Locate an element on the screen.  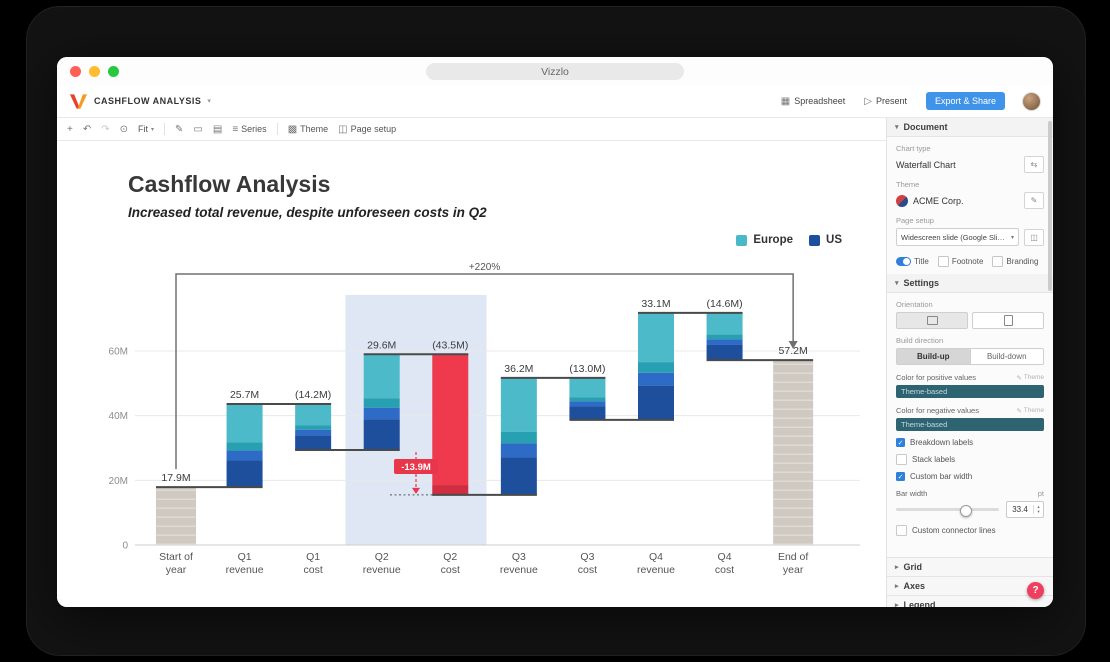
bar-width-input: 33.4 ▴ ▾ is located at coordinates (1025, 509).